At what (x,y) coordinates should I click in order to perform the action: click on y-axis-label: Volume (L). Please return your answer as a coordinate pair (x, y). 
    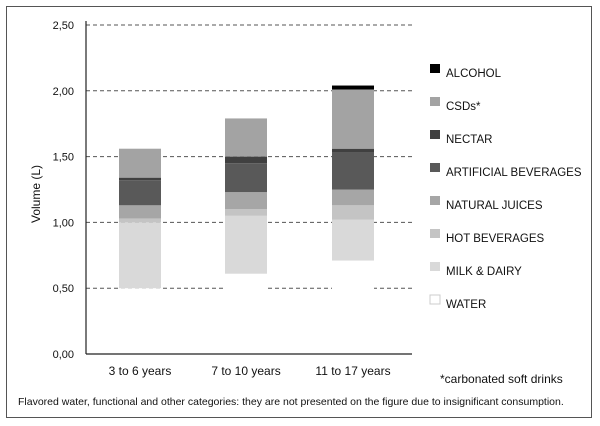
    Looking at the image, I should click on (36, 194).